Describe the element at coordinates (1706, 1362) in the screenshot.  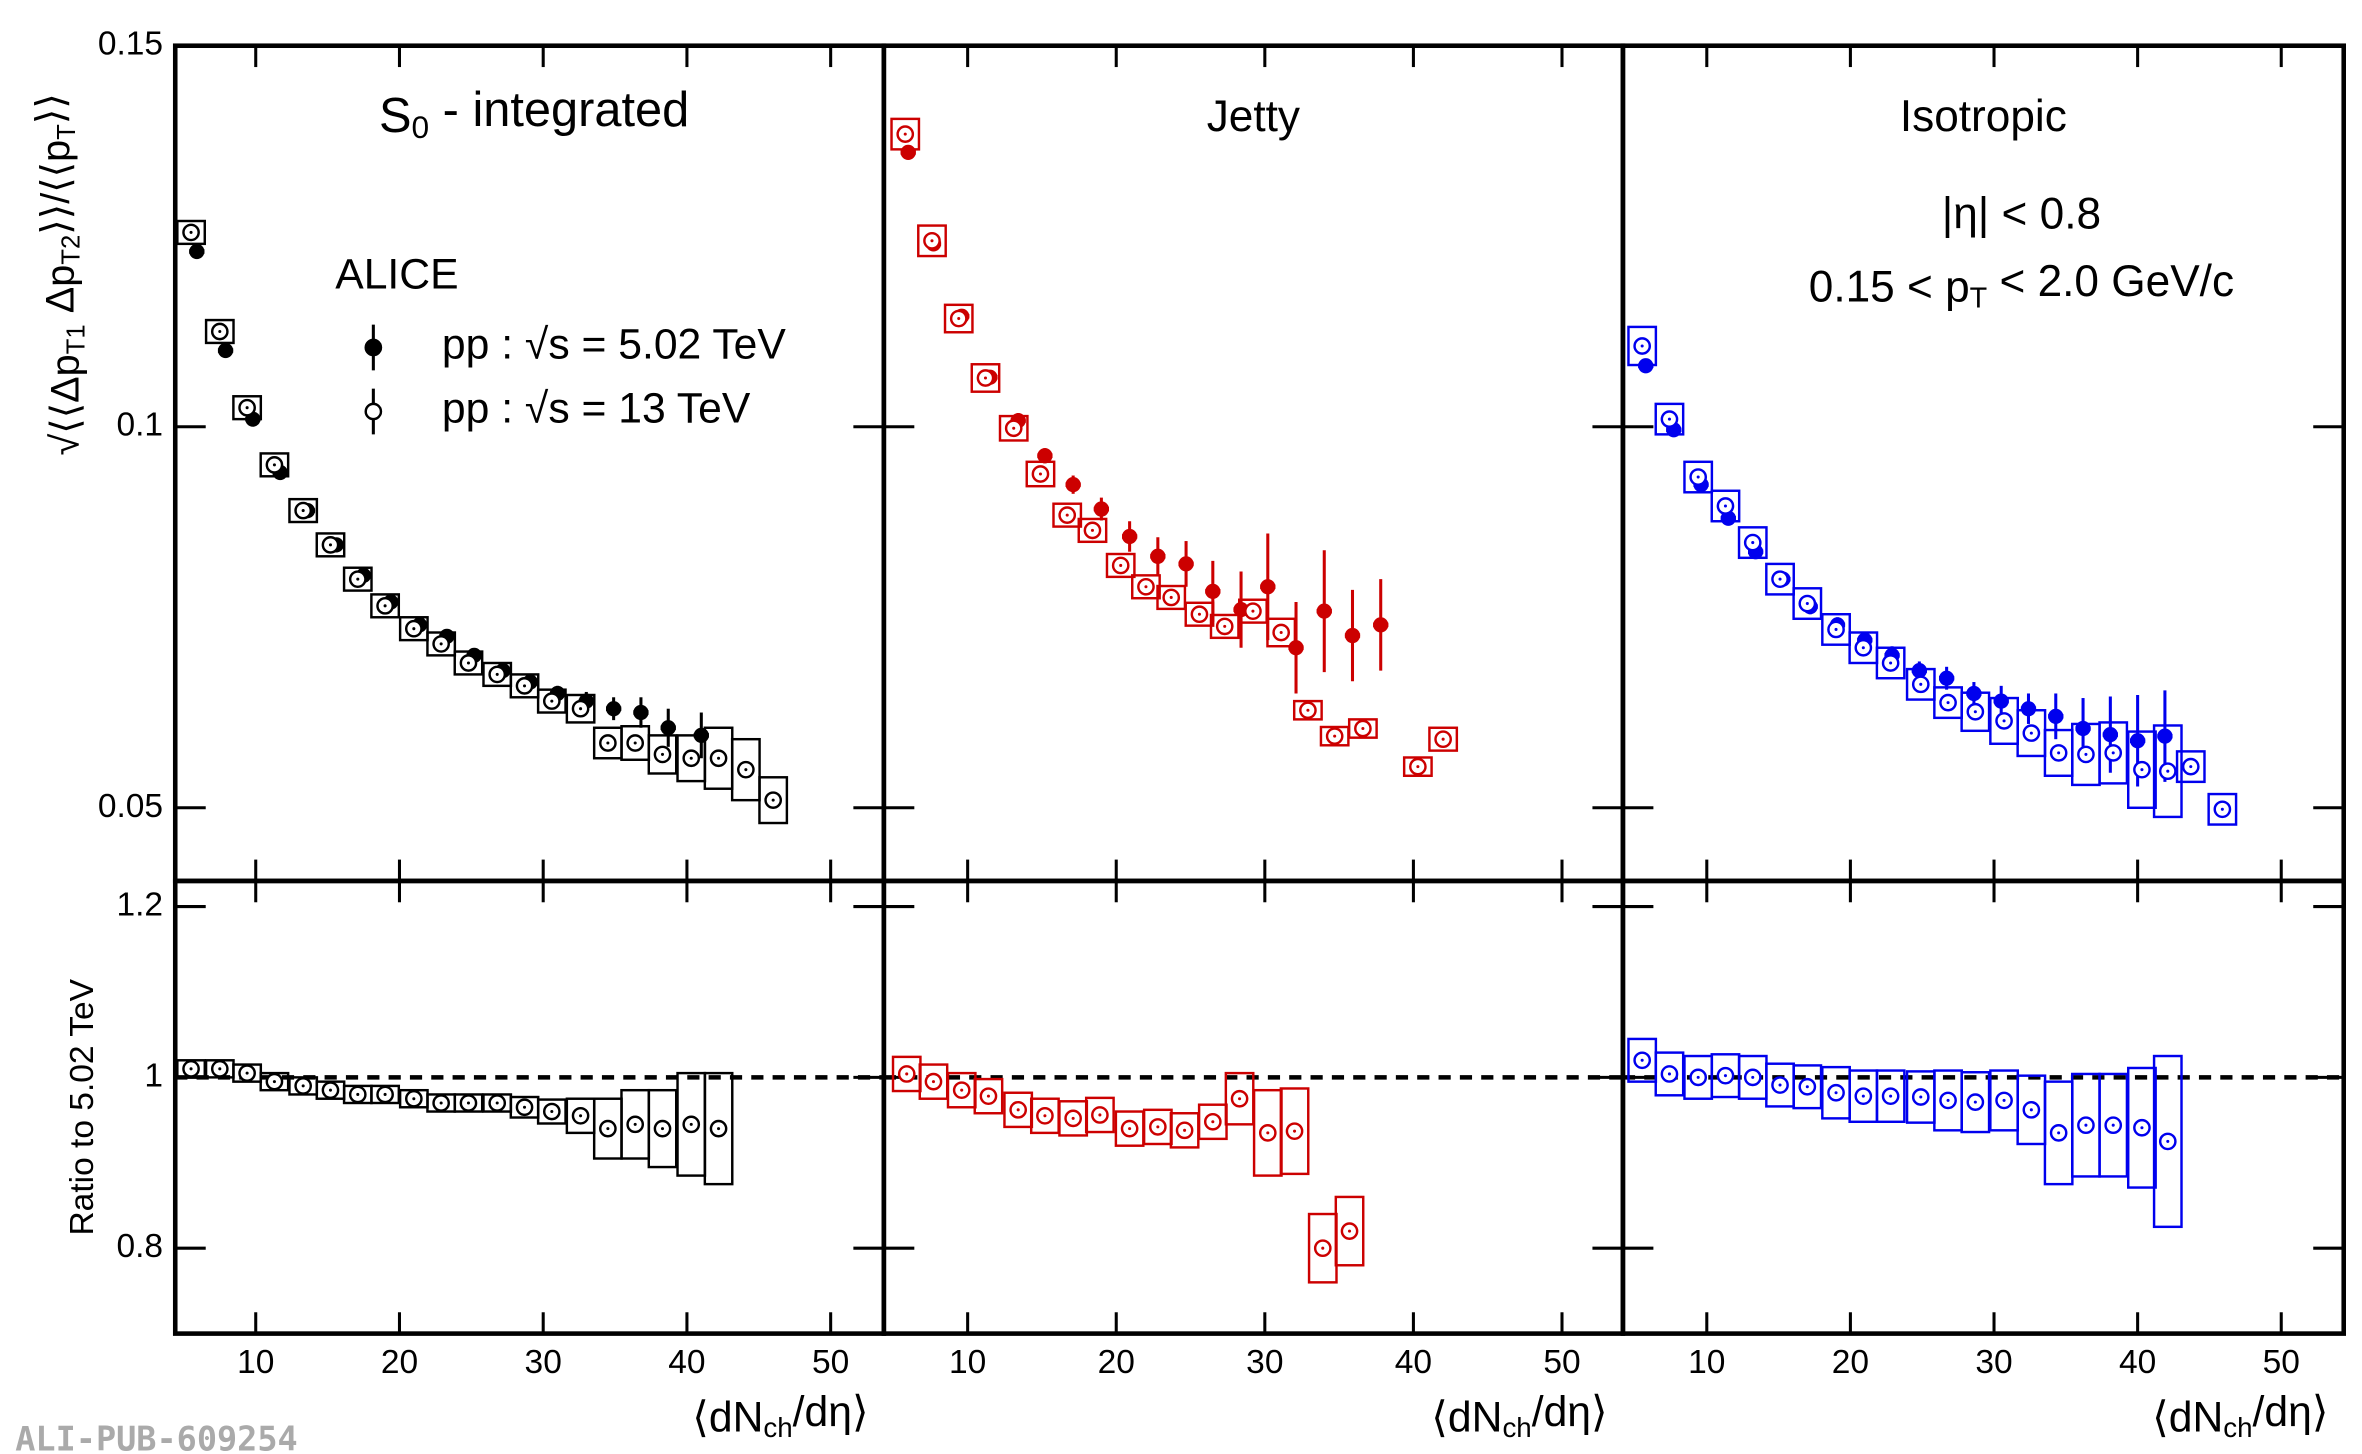
I see `x-tick-label: 10` at that location.